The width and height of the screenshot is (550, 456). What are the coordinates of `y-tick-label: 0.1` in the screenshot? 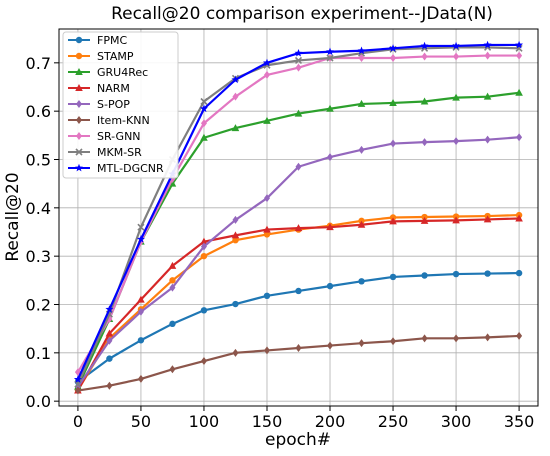 It's located at (38, 353).